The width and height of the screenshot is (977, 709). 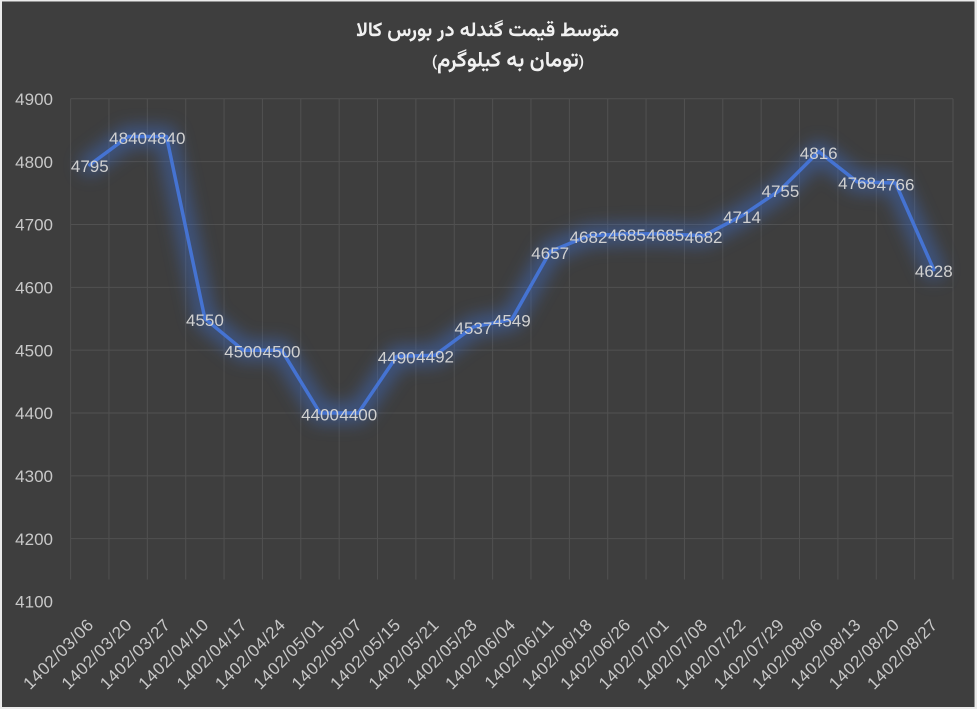 I want to click on svg-text: 4816, so click(x=819, y=153).